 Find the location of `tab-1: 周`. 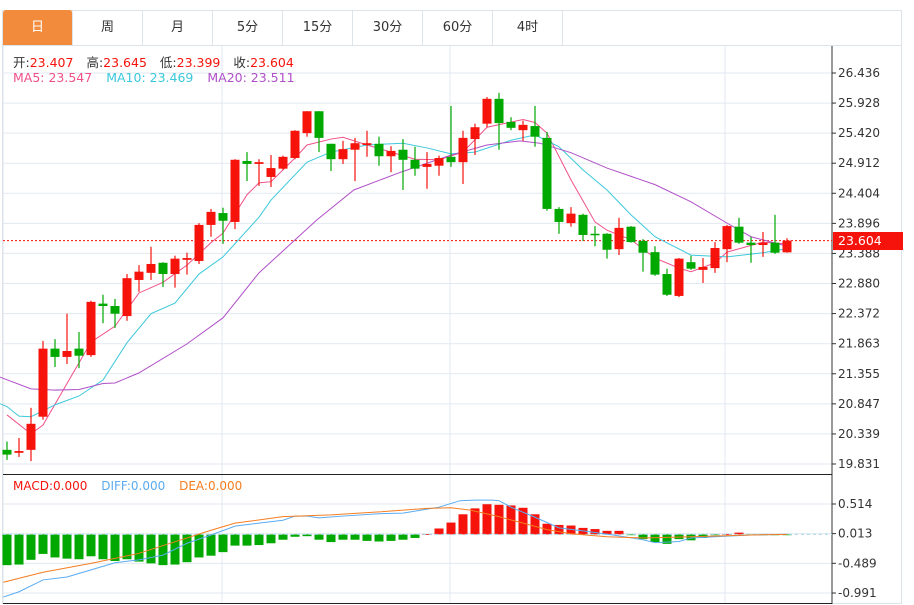

tab-1: 周 is located at coordinates (108, 27).